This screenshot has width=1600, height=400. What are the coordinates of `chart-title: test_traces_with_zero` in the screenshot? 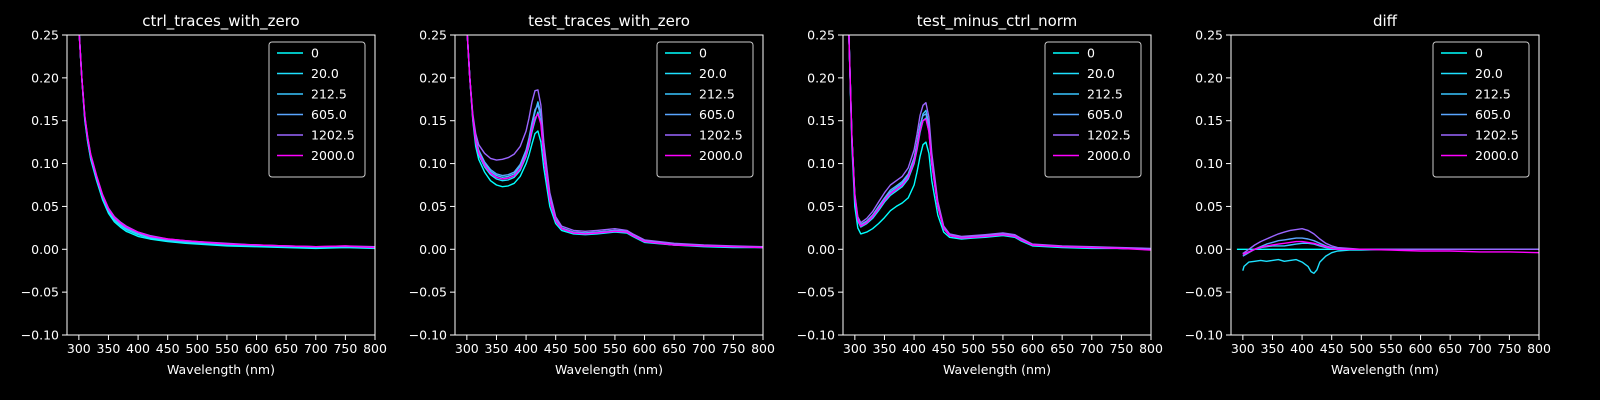 It's located at (609, 21).